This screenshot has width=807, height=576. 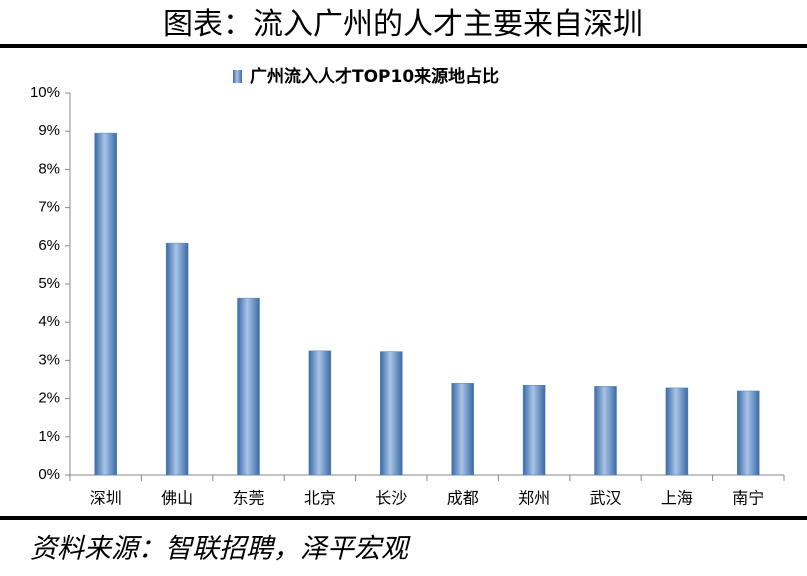 What do you see at coordinates (49, 207) in the screenshot?
I see `y-tick-label: 7%` at bounding box center [49, 207].